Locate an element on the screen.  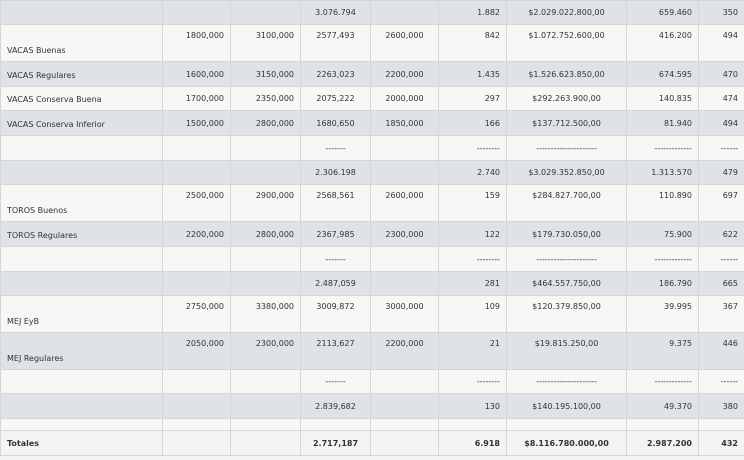
col-max: 2300,000 is located at coordinates (265, 351).